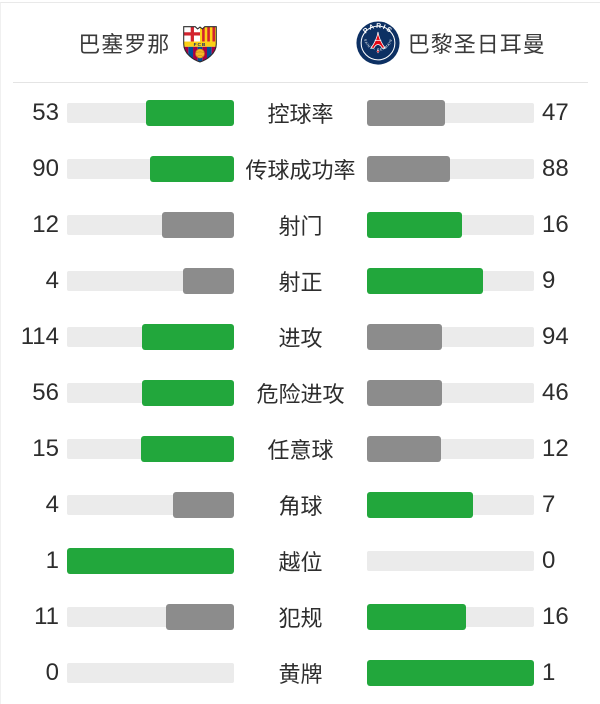 The width and height of the screenshot is (600, 704). I want to click on away-value: 7, so click(564, 505).